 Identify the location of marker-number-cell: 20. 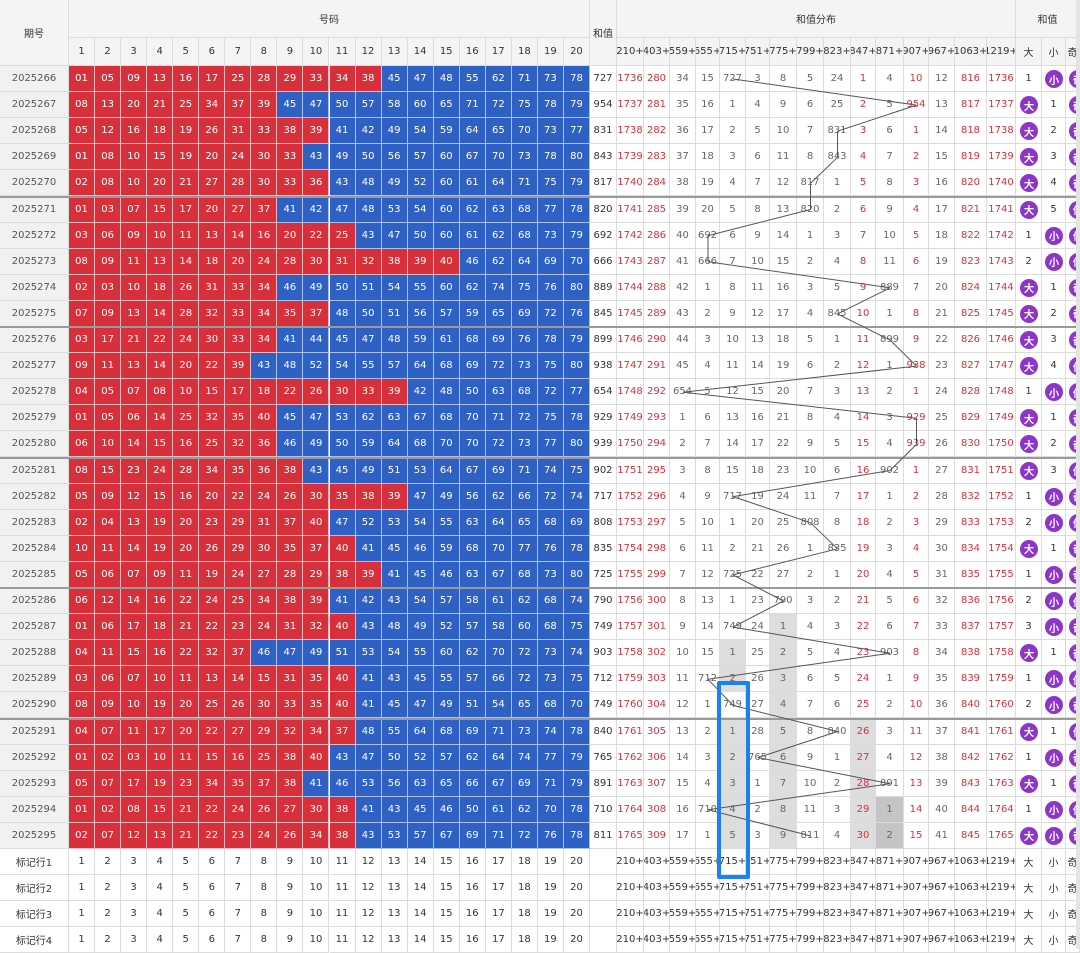
(576, 888).